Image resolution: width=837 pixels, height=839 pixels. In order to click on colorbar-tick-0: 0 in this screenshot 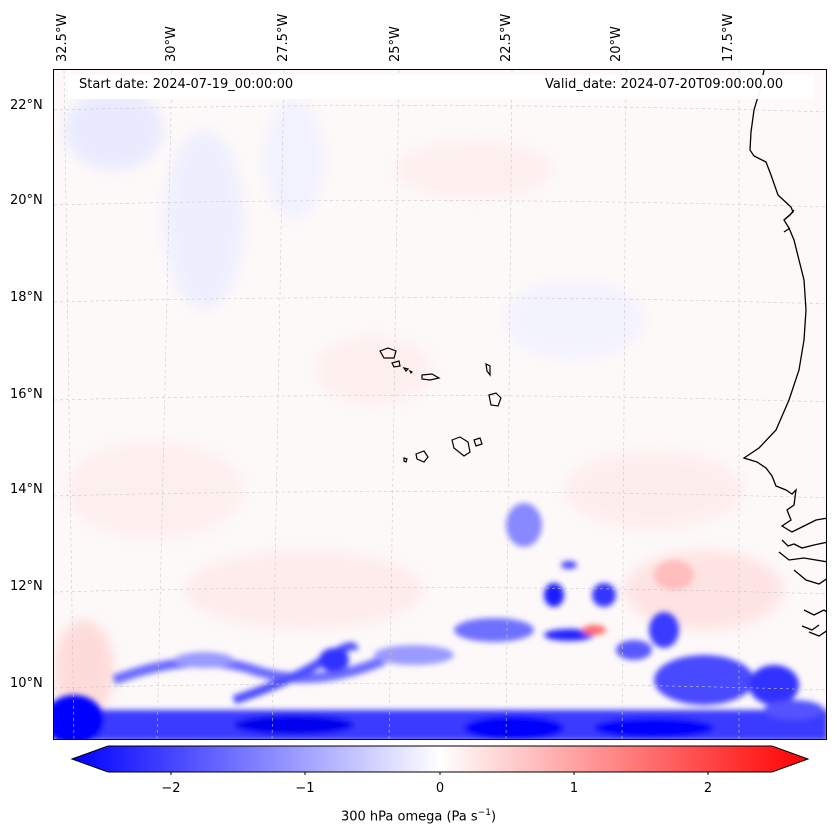, I will do `click(440, 788)`.